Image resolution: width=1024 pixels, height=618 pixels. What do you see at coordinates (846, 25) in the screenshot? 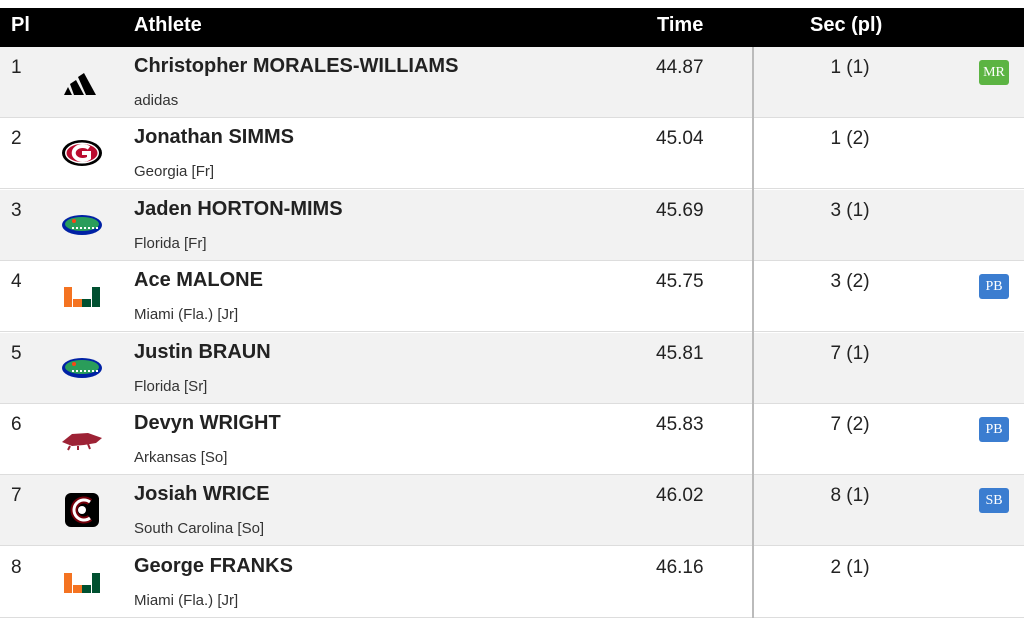
I see `header-cell: Sec (pl)` at bounding box center [846, 25].